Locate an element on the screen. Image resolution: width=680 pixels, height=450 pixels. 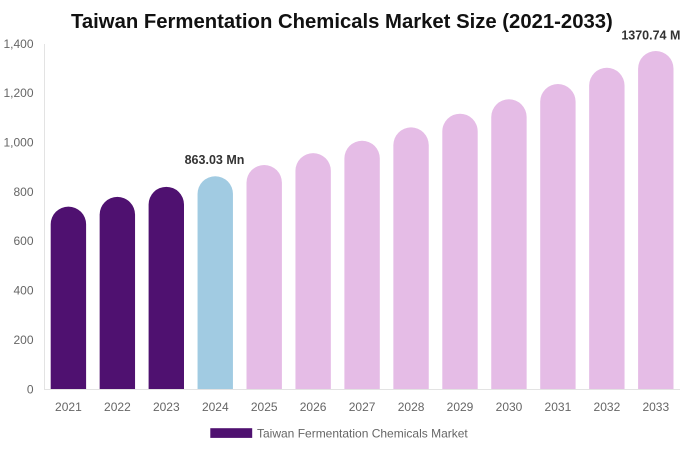
svg-text: 1,000 is located at coordinates (18, 143).